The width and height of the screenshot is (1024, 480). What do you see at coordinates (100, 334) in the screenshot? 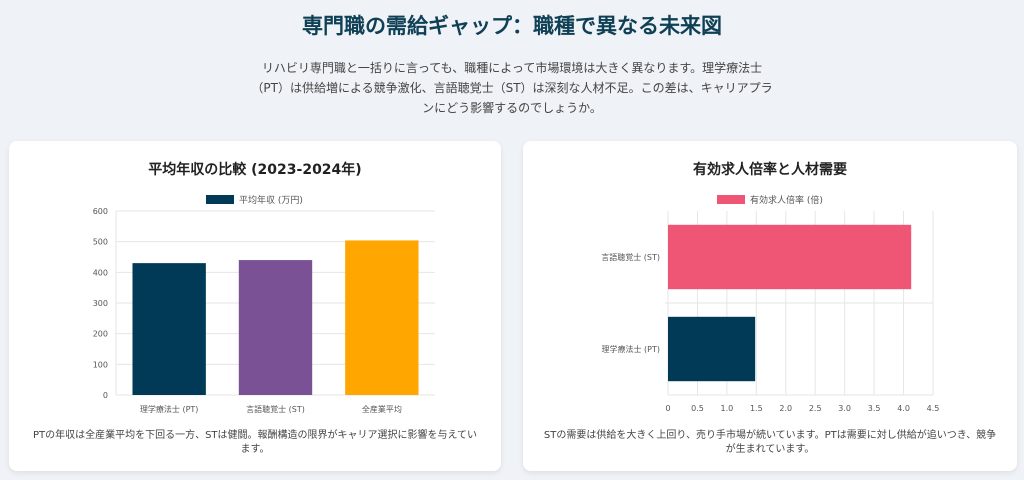
I see `y-tick-label: 200` at bounding box center [100, 334].